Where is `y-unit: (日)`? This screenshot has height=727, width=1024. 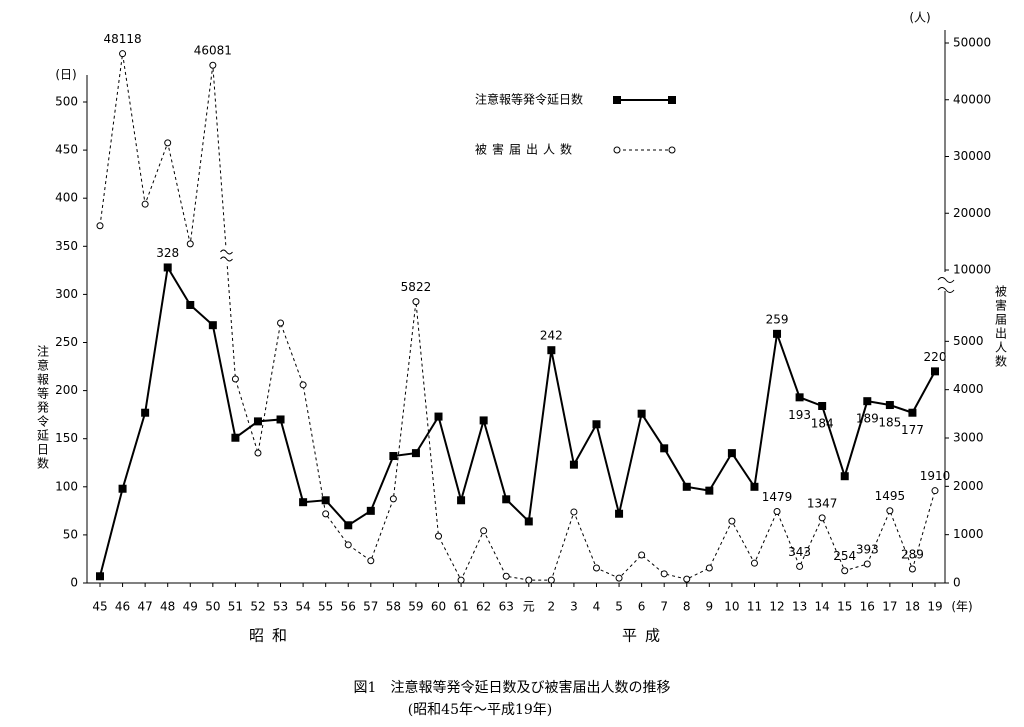 y-unit: (日) is located at coordinates (65, 75).